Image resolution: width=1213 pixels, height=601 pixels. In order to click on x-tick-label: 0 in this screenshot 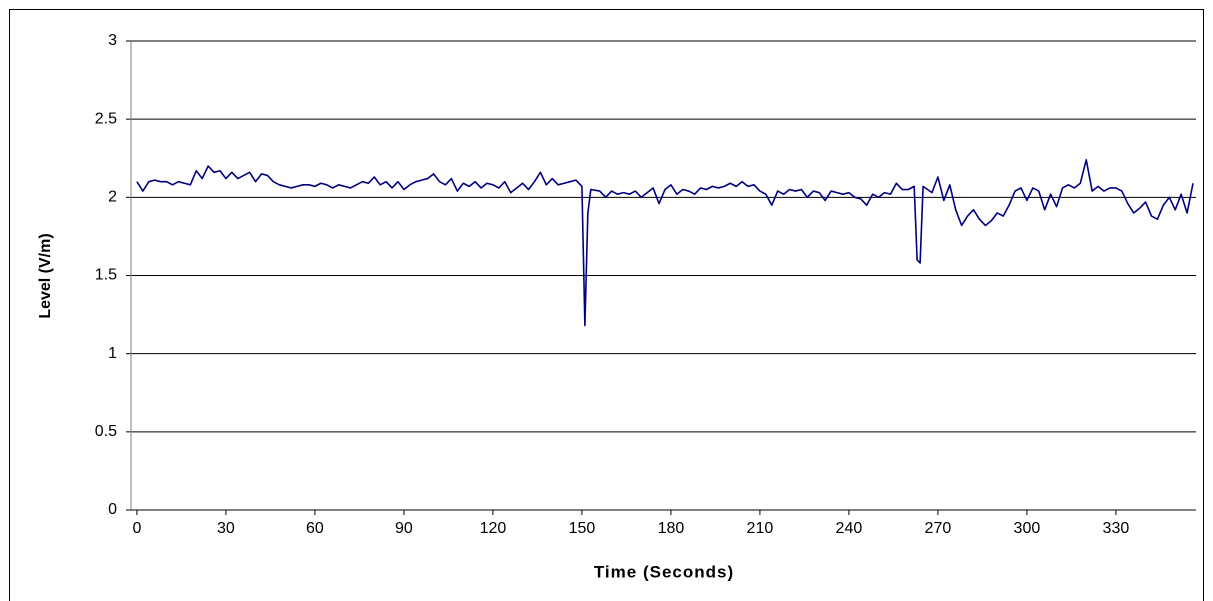, I will do `click(136, 528)`.